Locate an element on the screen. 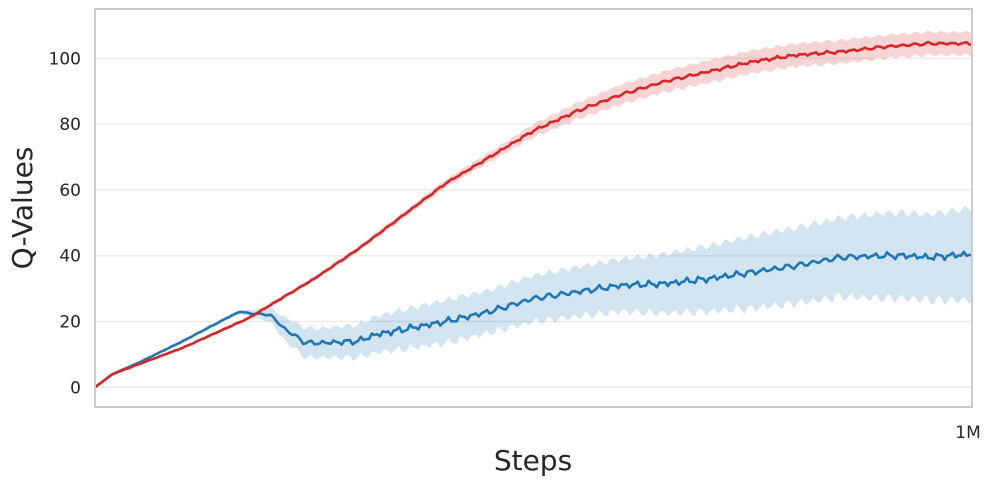 This screenshot has height=484, width=997. y-tick-labels: 0 20 40 60 80 100 is located at coordinates (65, 223).